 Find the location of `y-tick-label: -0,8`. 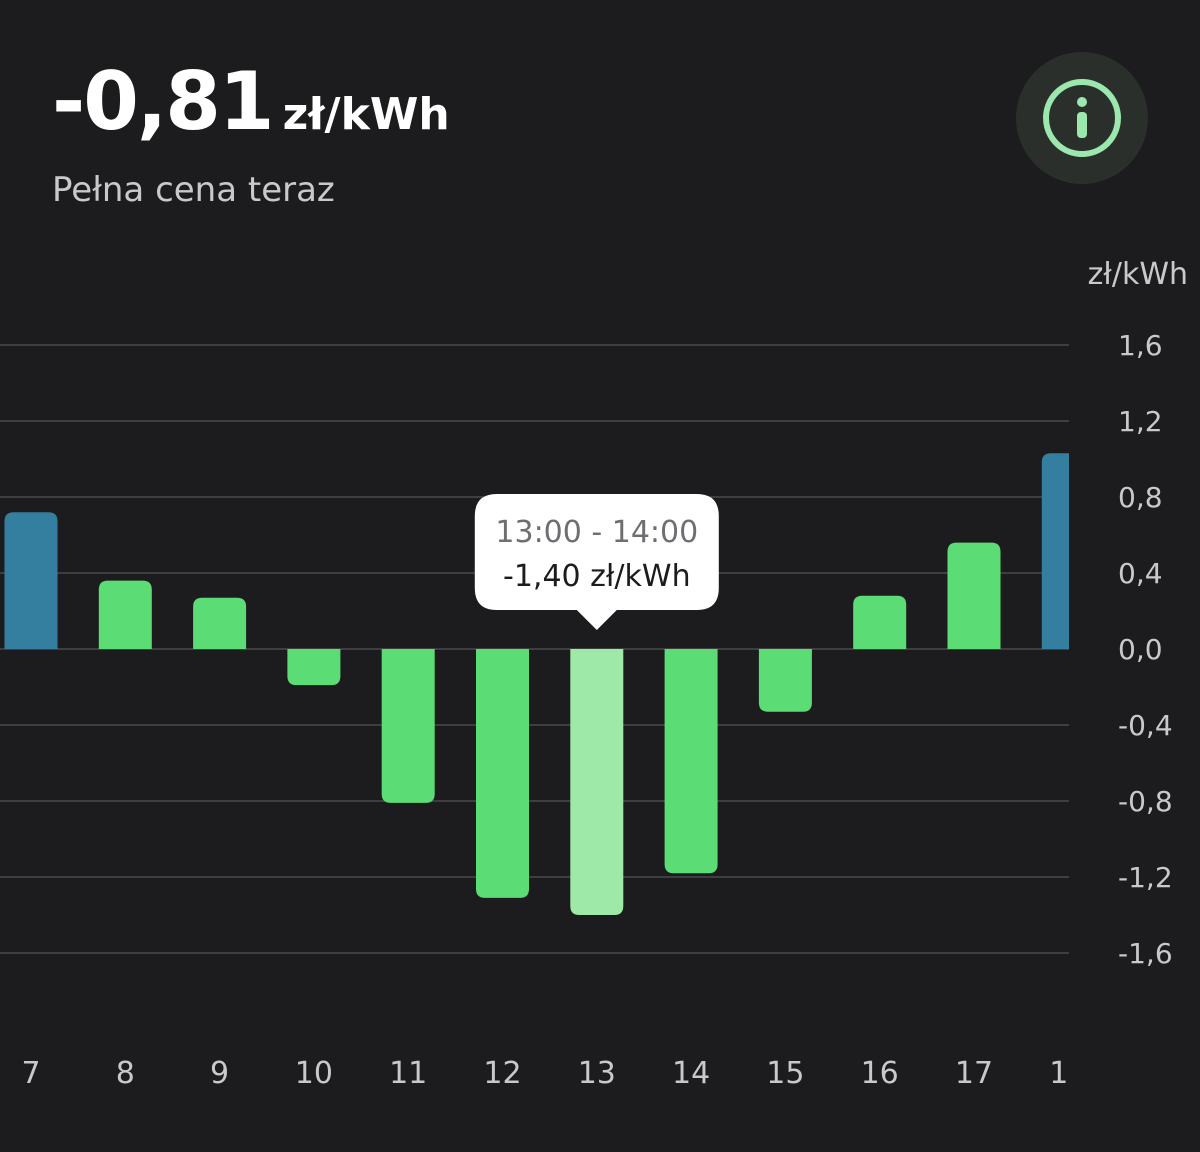

y-tick-label: -0,8 is located at coordinates (1145, 801).